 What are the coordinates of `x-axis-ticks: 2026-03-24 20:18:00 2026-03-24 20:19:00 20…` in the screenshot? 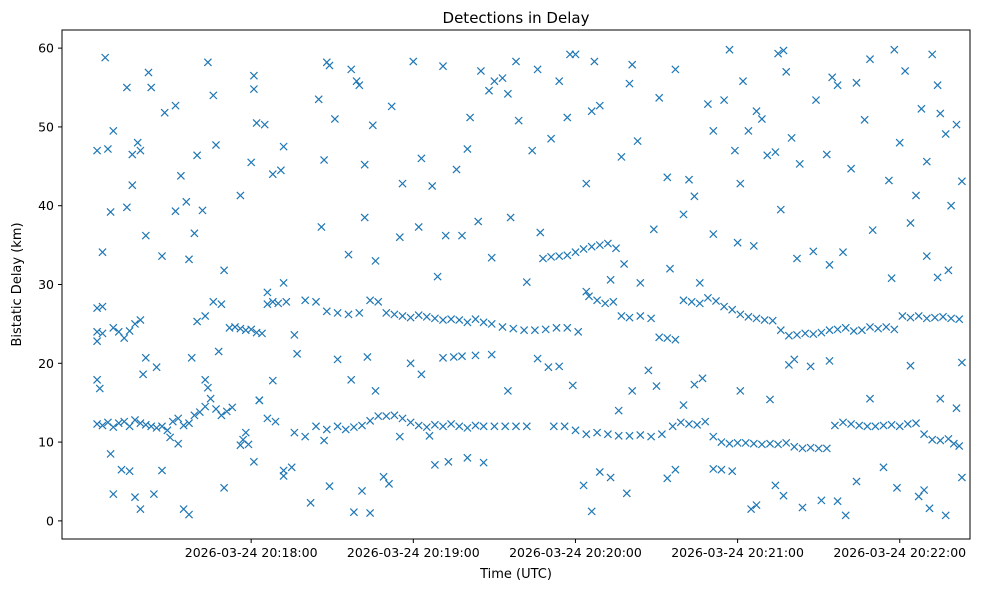 It's located at (575, 549).